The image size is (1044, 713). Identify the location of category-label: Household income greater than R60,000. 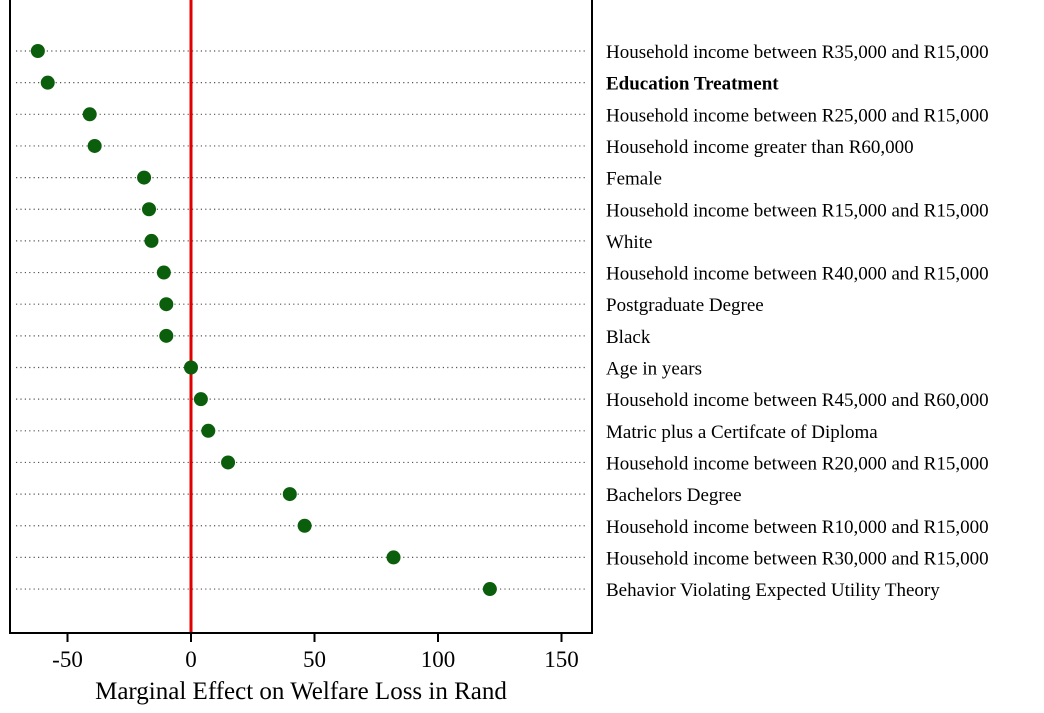
(760, 147).